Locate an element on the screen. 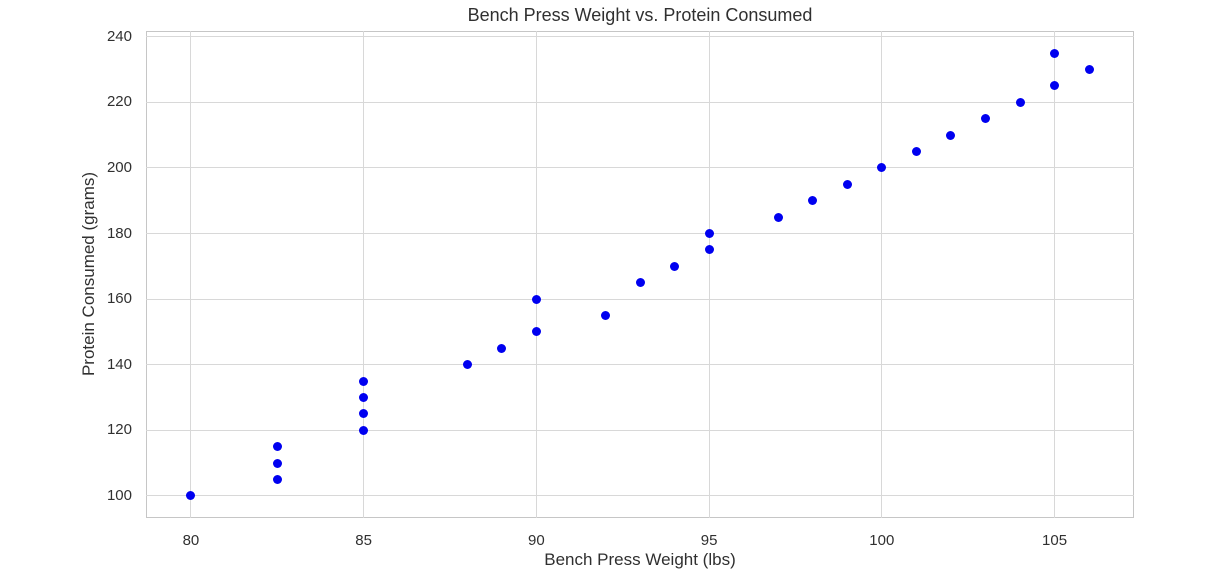  y-tick-label: 220 is located at coordinates (119, 102).